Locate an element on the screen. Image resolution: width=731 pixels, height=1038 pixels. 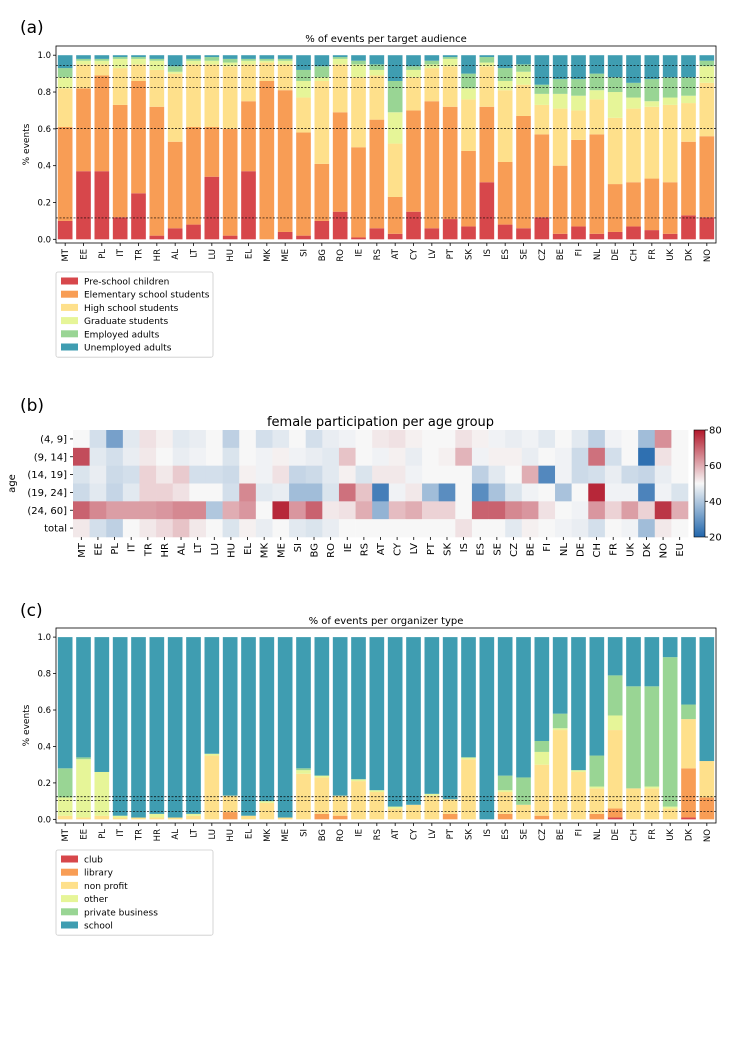
colorbar-tick-label: 80 is located at coordinates (715, 431).